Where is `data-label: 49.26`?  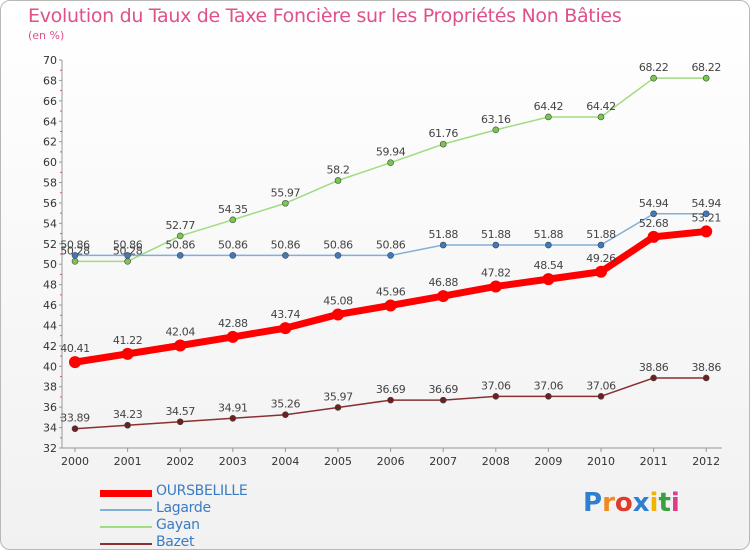
data-label: 49.26 is located at coordinates (601, 258).